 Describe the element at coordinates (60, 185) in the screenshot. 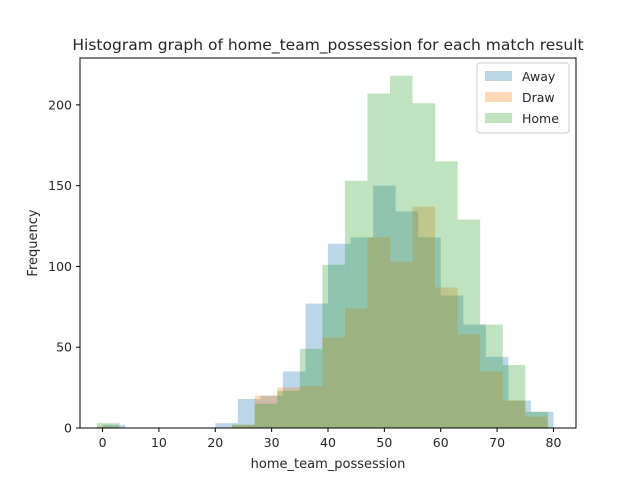

I see `y-tick-label: 150` at that location.